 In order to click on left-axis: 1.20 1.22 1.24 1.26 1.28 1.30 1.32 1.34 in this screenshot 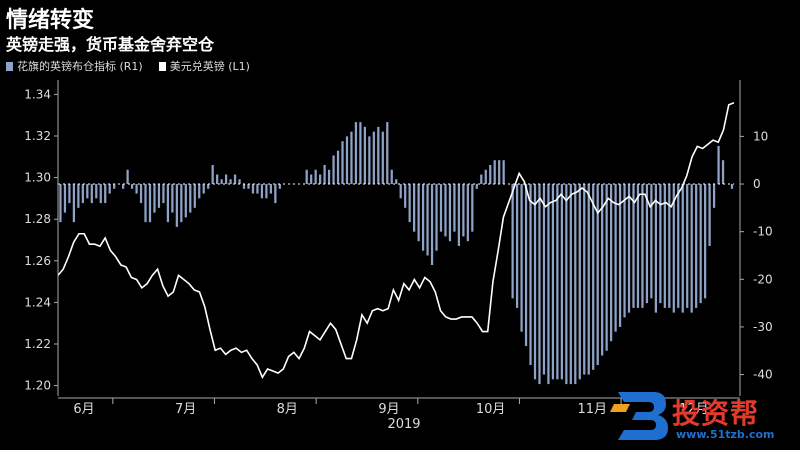, I will do `click(41, 238)`.